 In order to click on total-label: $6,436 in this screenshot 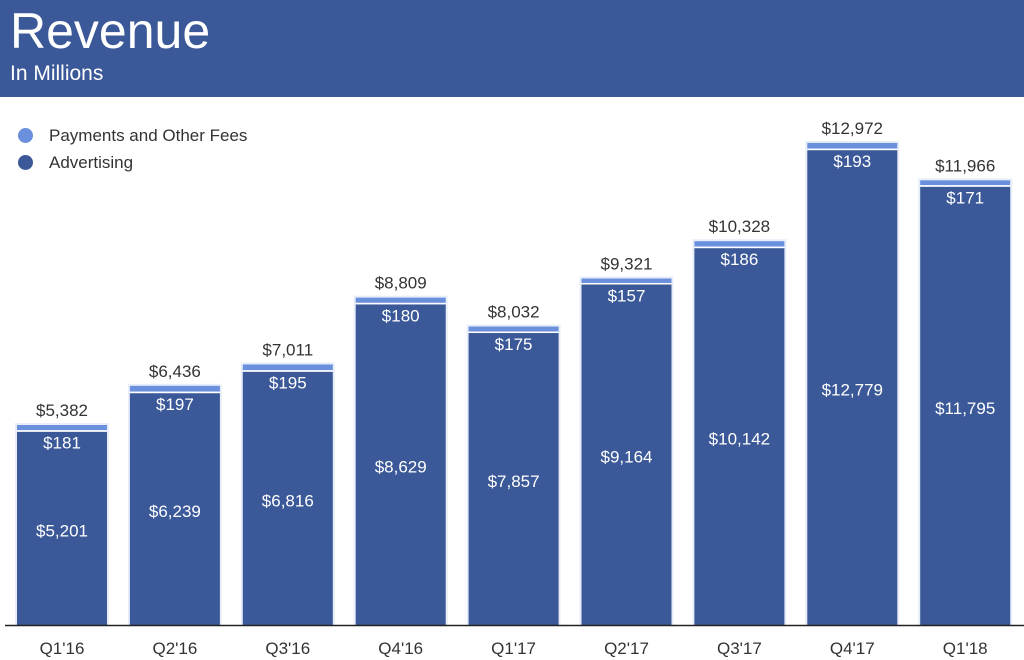, I will do `click(175, 371)`.